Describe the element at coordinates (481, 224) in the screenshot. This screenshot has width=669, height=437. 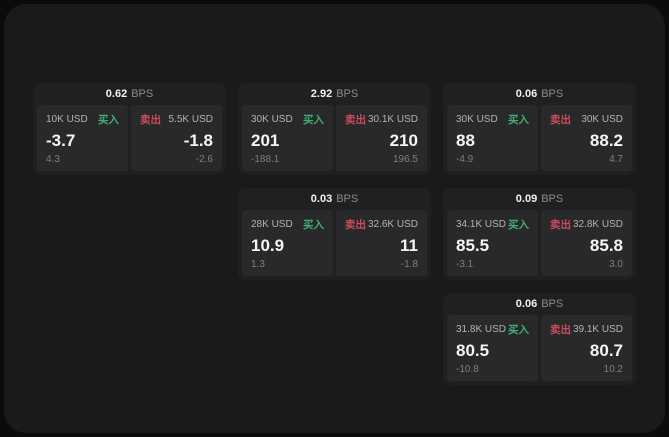
I see `buy-size: 34.1K USD` at that location.